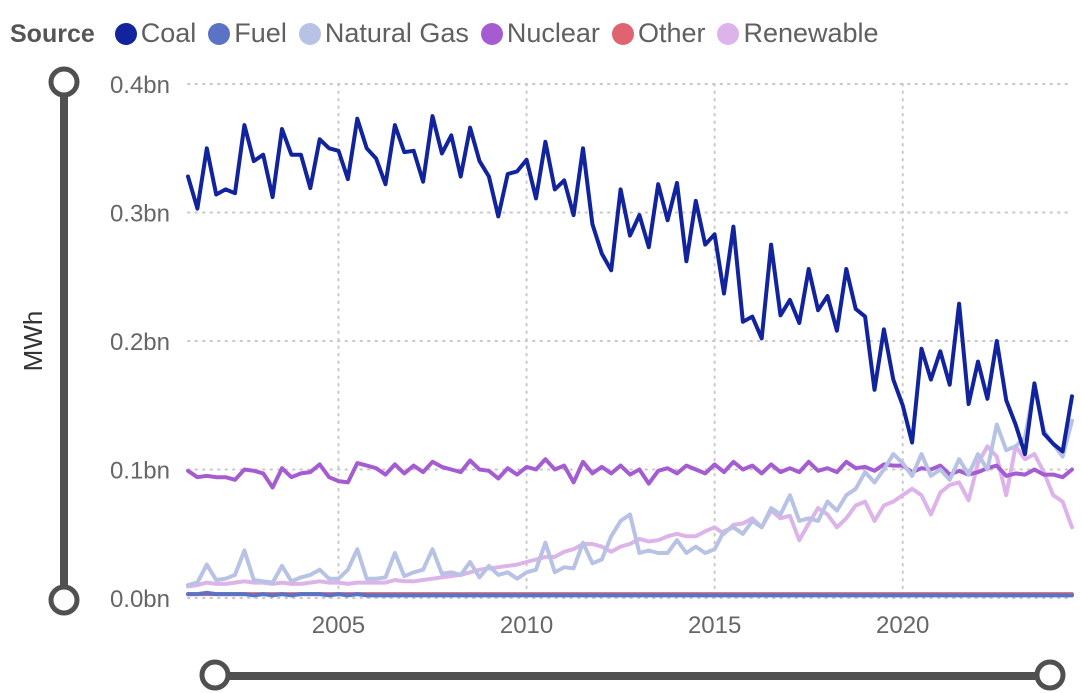 This screenshot has width=1081, height=693. What do you see at coordinates (64, 600) in the screenshot?
I see `y-zoom-slider-bottom-handle` at bounding box center [64, 600].